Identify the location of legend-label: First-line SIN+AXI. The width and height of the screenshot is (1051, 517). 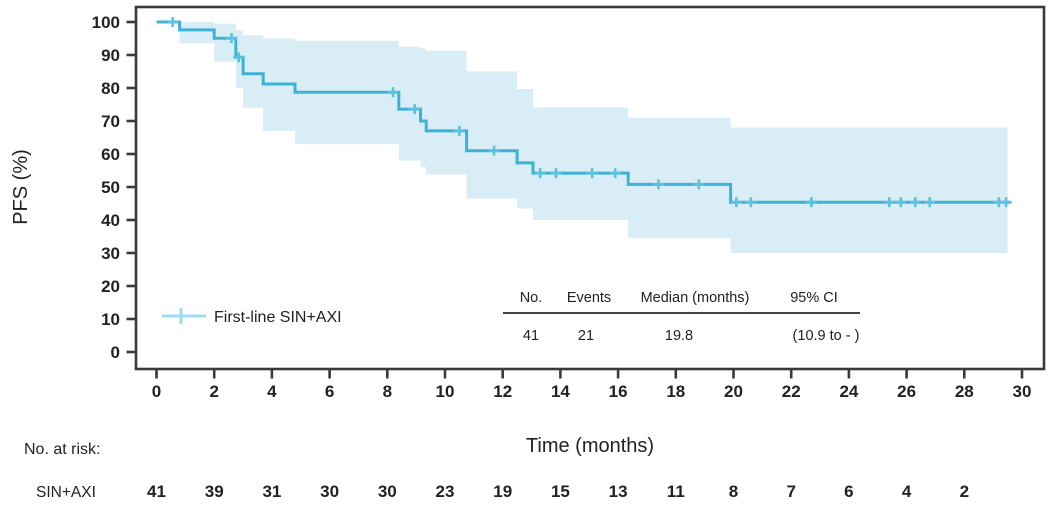
(278, 317).